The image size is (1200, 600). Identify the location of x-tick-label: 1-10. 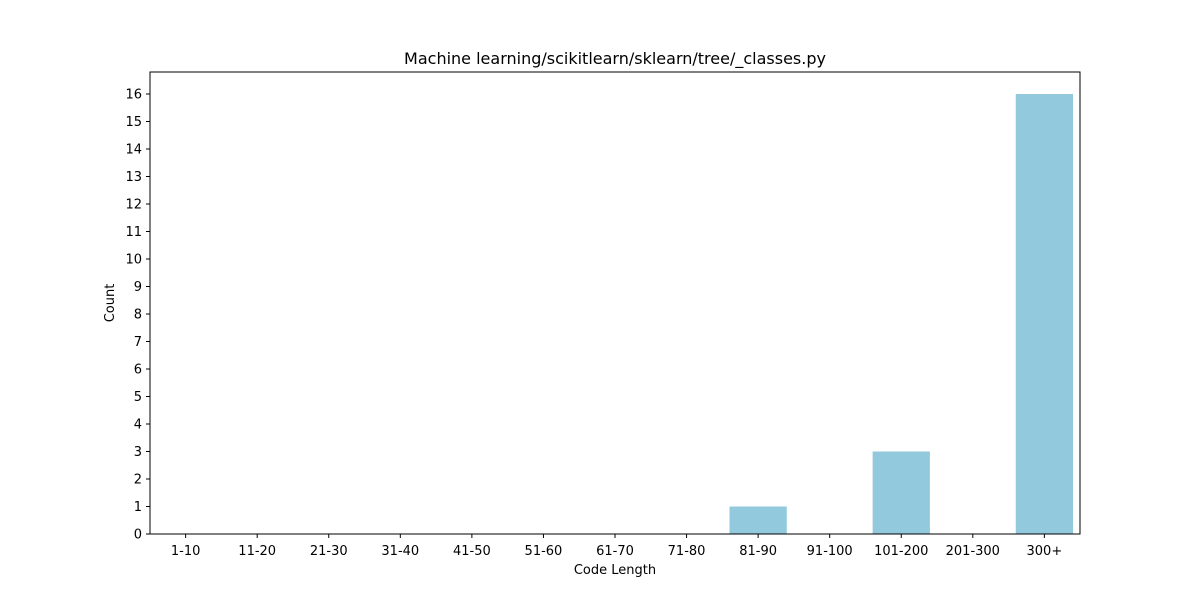
(186, 551).